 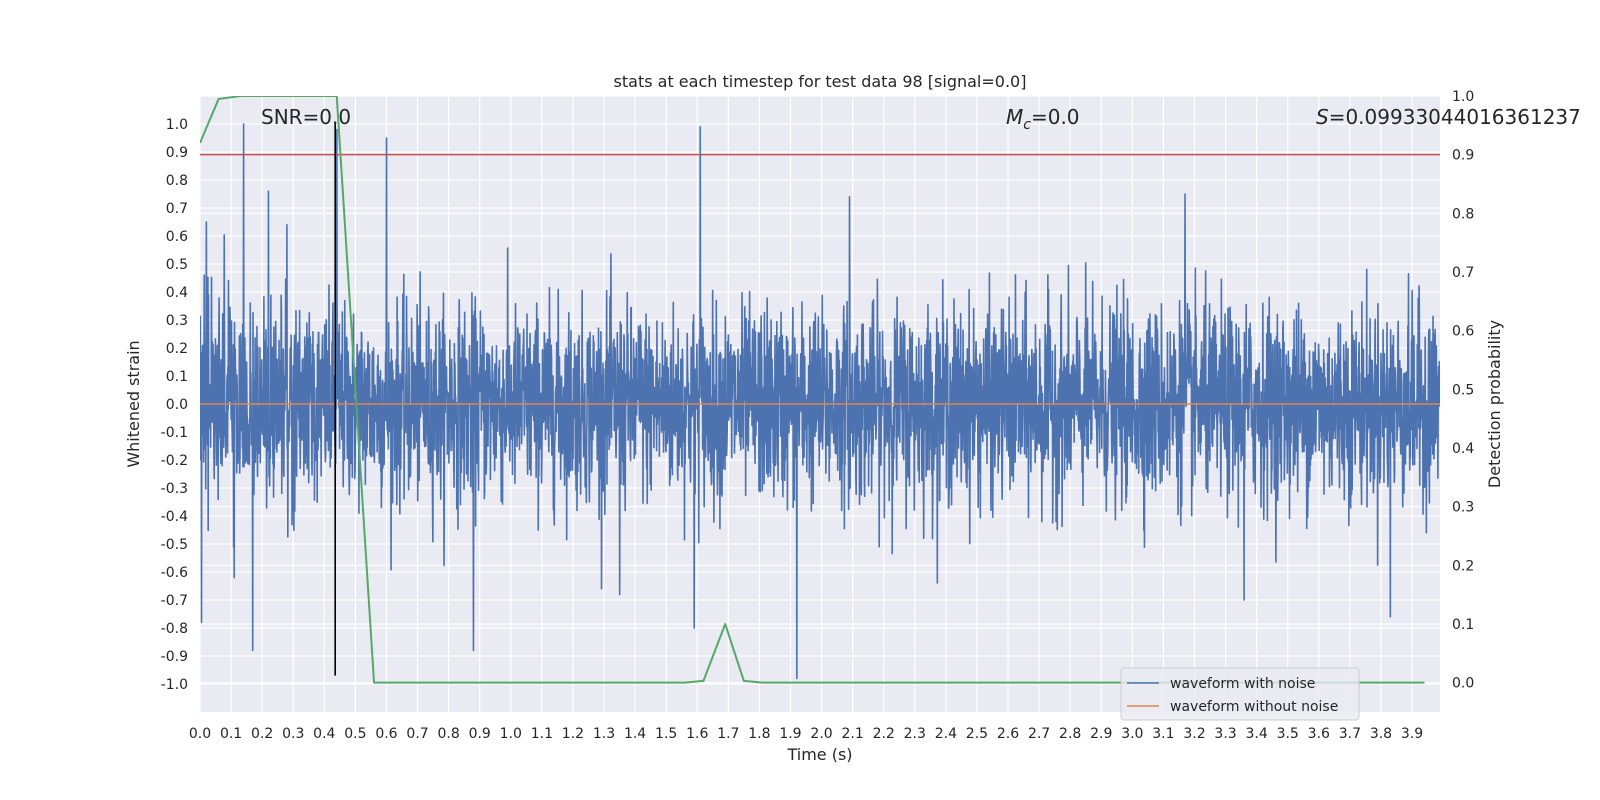 I want to click on y-tick-label: -0.2, so click(x=174, y=461).